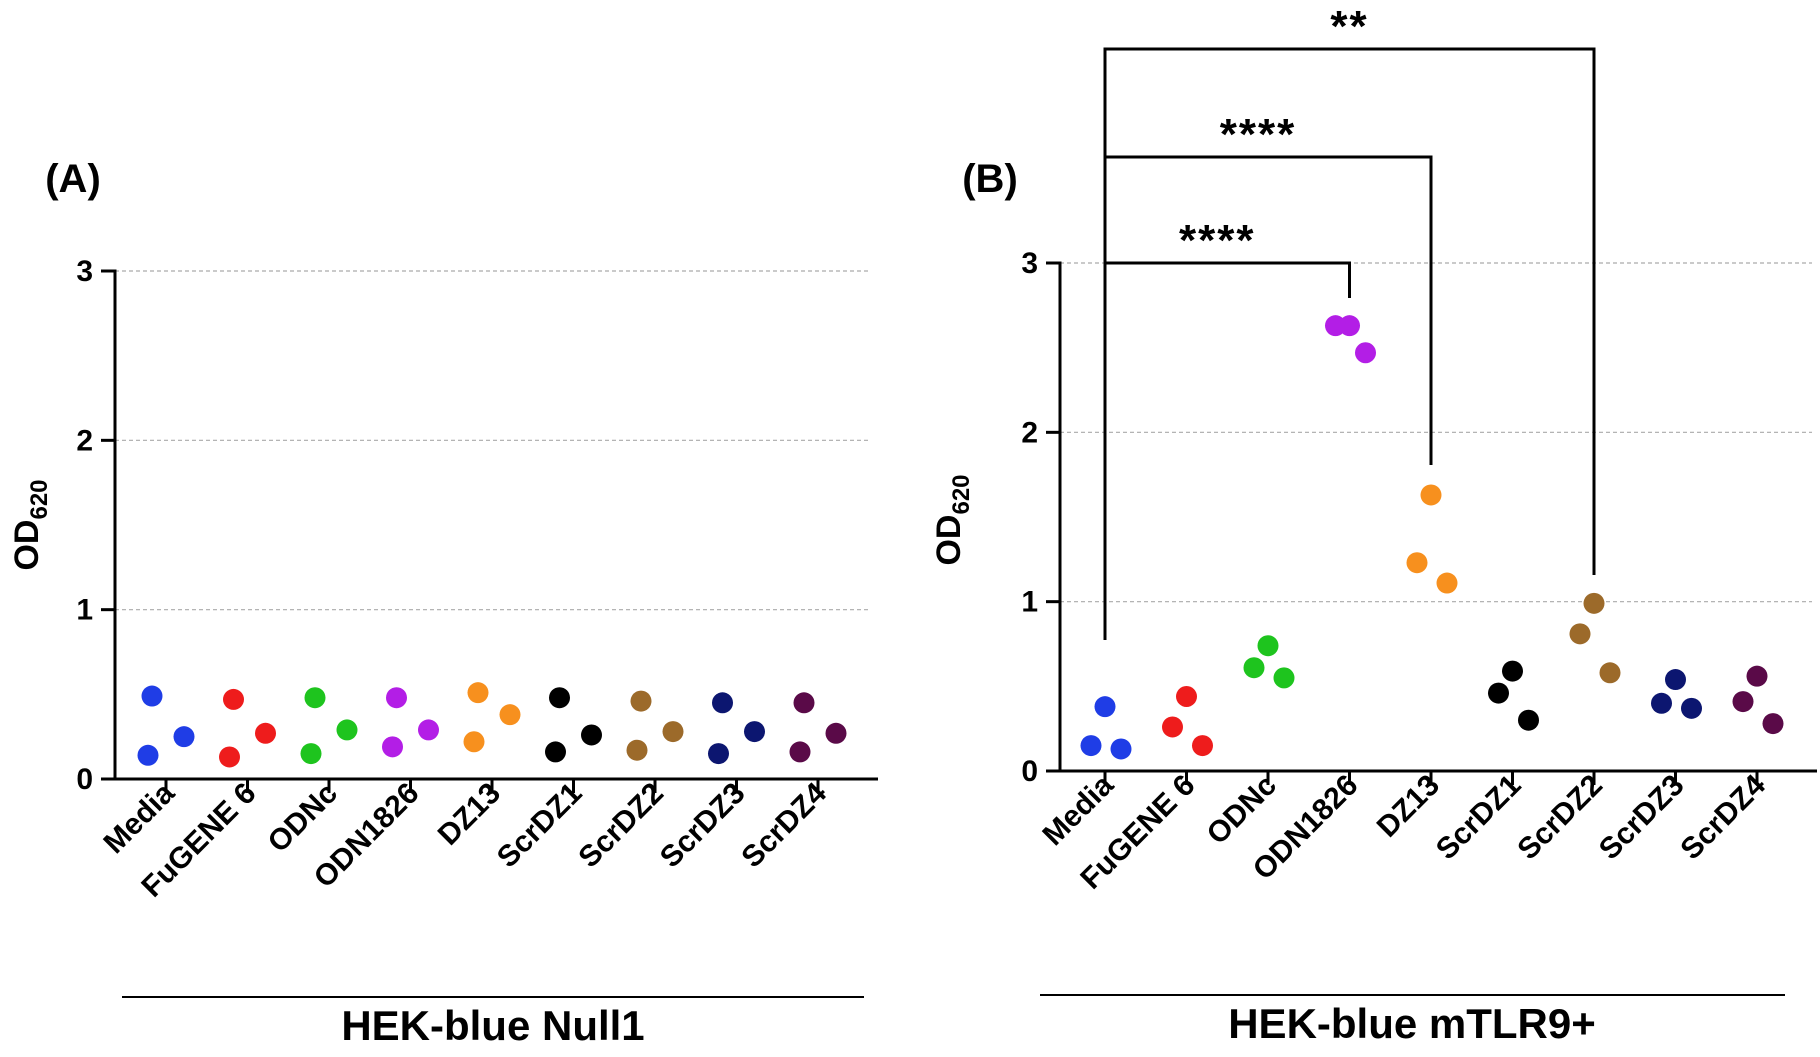 This screenshot has height=1057, width=1820. Describe the element at coordinates (1412, 1023) in the screenshot. I see `x-axis-title: HEK-blue mTLR9+` at that location.